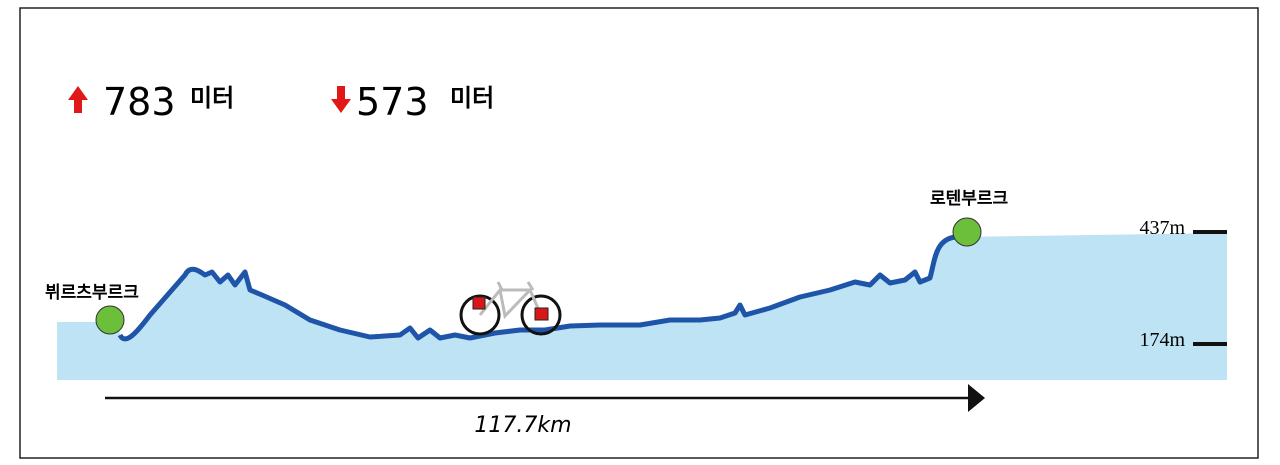  What do you see at coordinates (510, 308) in the screenshot?
I see `bicycle` at bounding box center [510, 308].